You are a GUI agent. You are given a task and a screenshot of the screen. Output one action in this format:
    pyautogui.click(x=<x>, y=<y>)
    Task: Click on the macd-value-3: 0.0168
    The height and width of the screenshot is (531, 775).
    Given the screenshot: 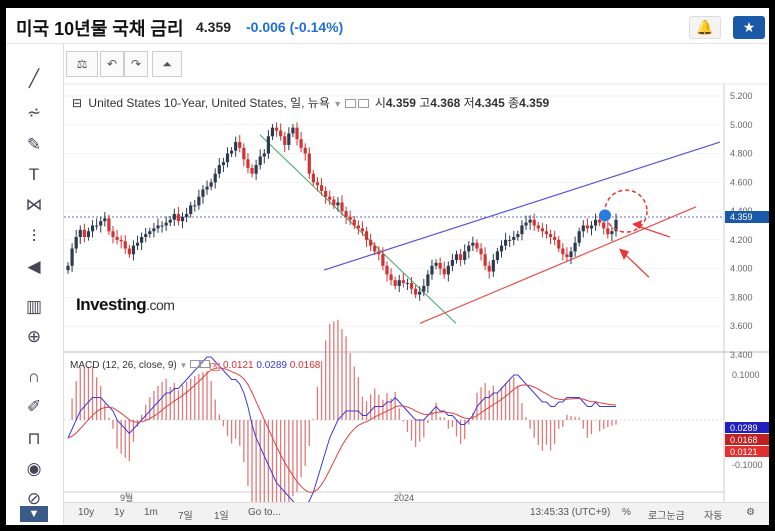 What is the action you would take?
    pyautogui.click(x=305, y=365)
    